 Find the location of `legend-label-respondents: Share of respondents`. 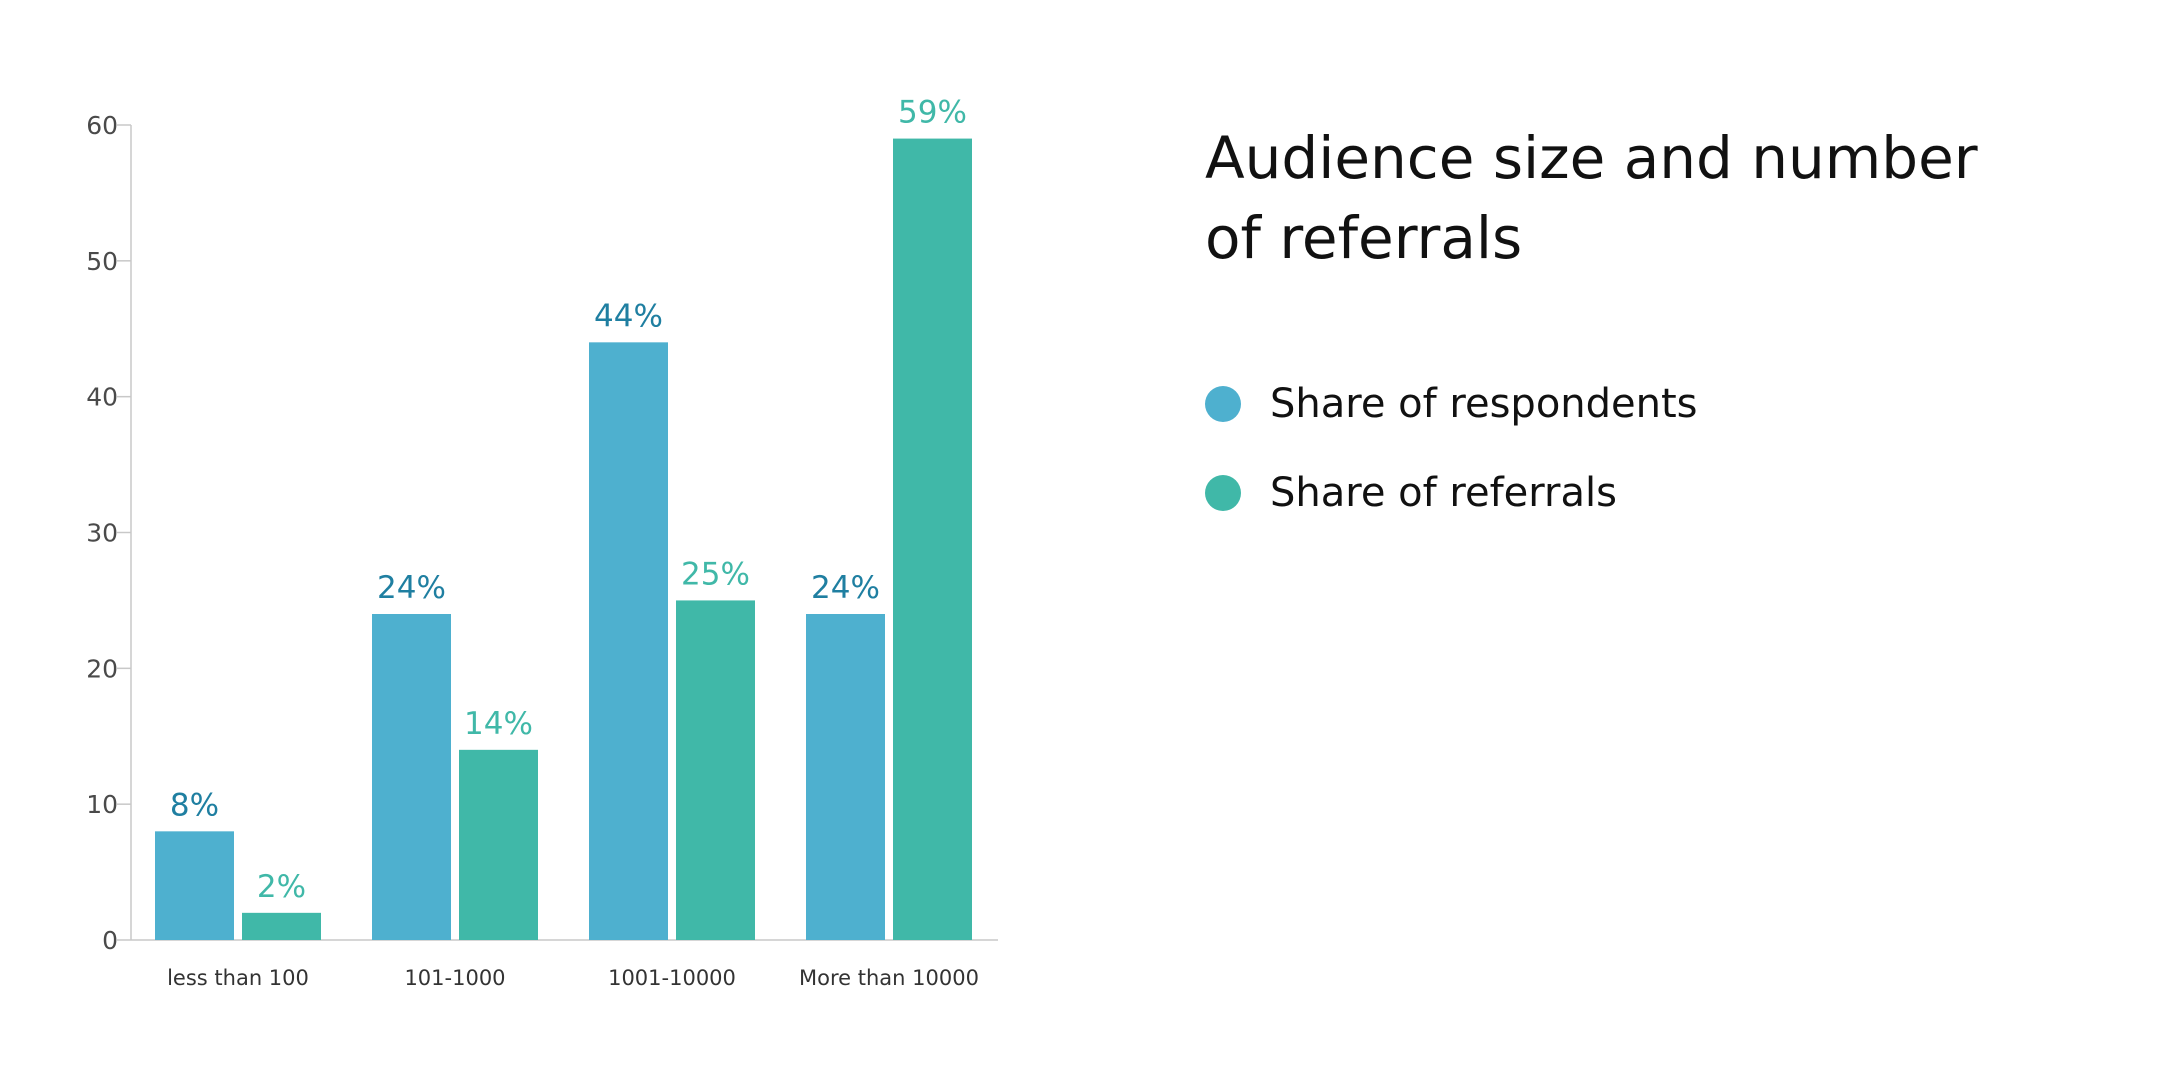

legend-label-respondents: Share of respondents is located at coordinates (1484, 404).